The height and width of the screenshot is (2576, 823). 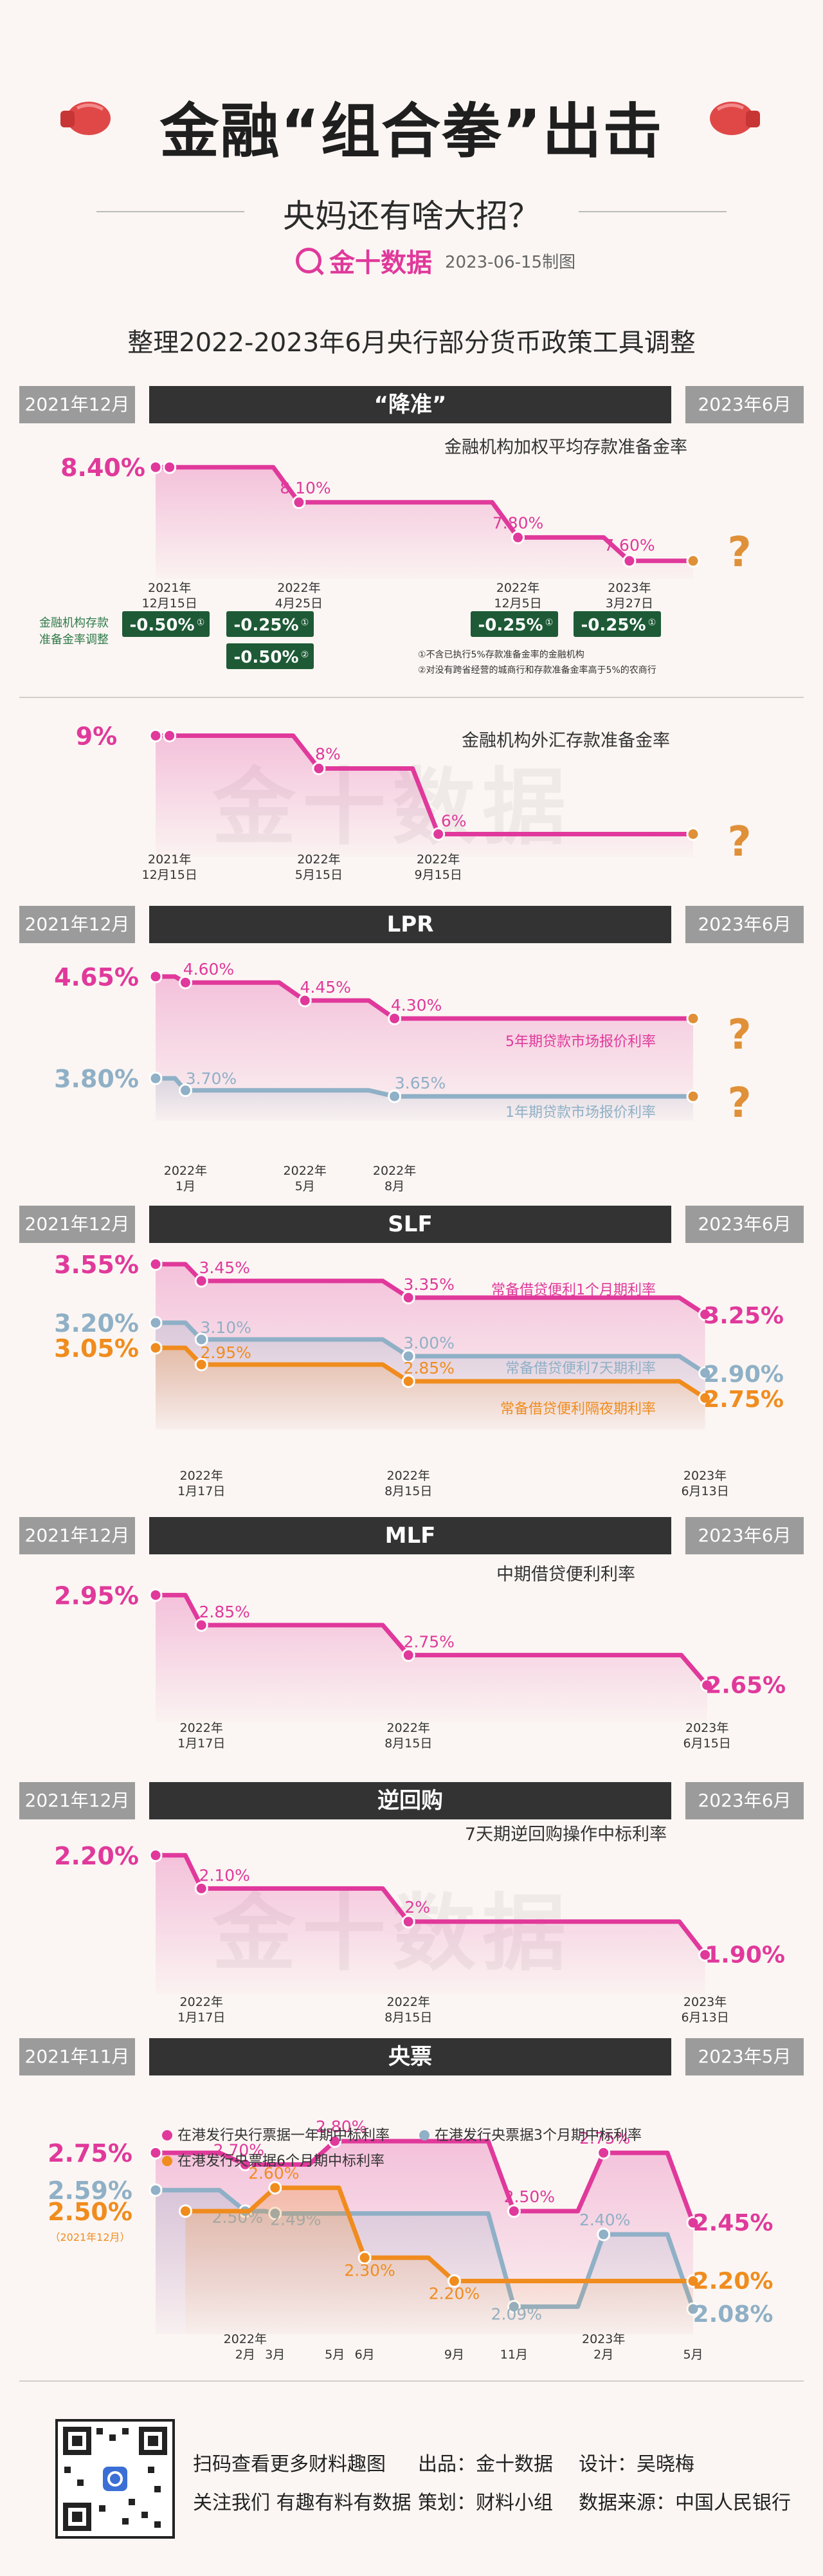 What do you see at coordinates (439, 2260) in the screenshot?
I see `series-area` at bounding box center [439, 2260].